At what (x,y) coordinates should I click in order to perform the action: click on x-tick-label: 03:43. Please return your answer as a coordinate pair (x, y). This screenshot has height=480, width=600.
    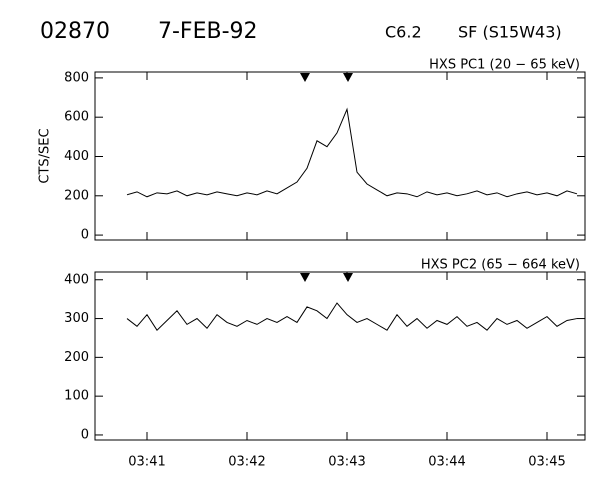
    Looking at the image, I should click on (346, 462).